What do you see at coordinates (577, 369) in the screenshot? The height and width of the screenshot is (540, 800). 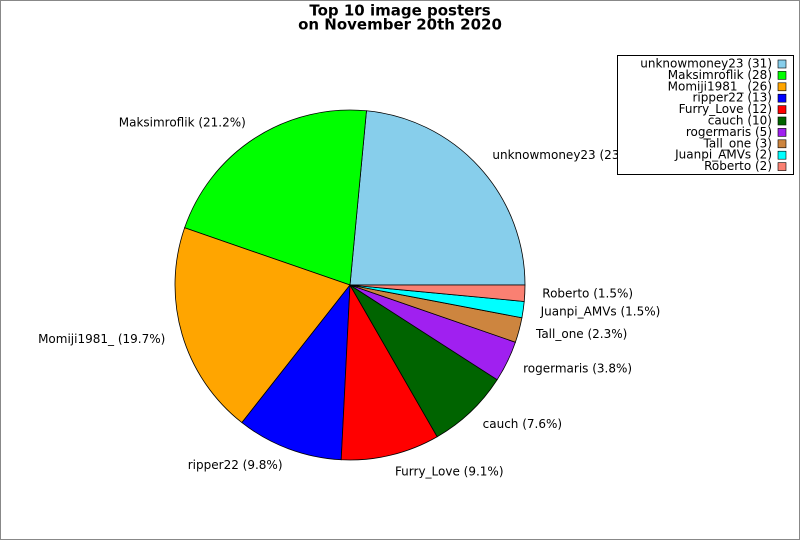 I see `slice-label: rogermaris (3.8%)` at bounding box center [577, 369].